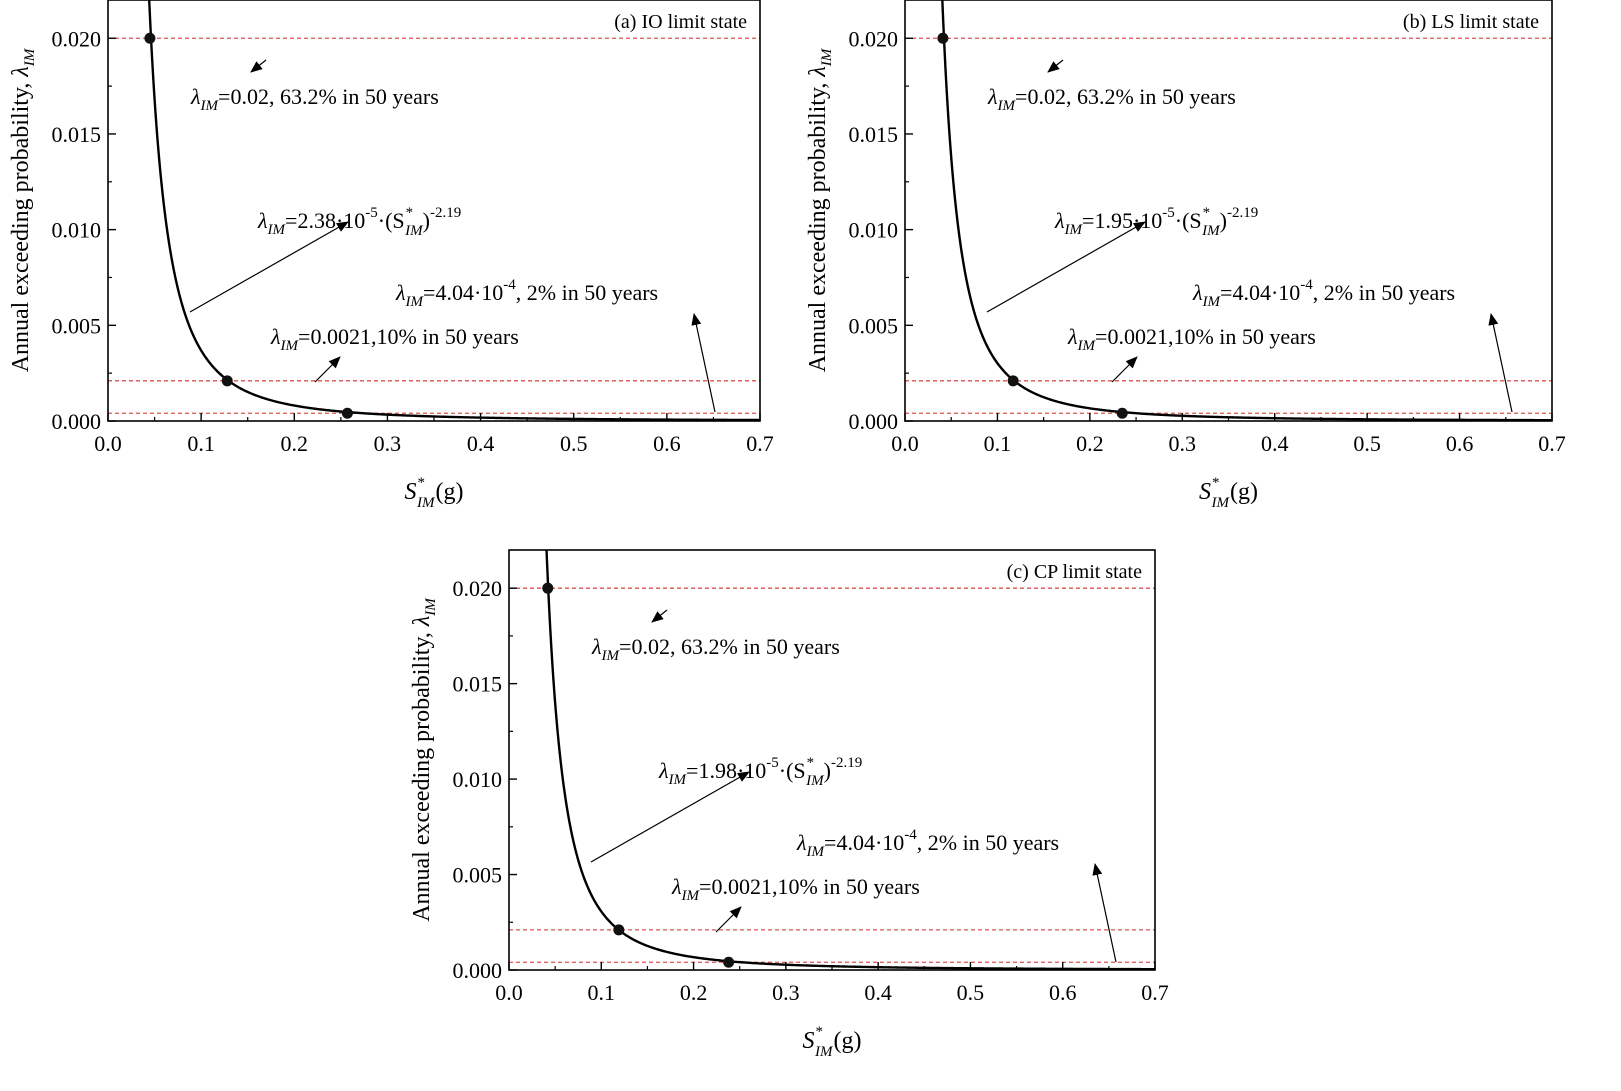 The width and height of the screenshot is (1621, 1091). I want to click on annotation-equation: λIM=1.98·10-5·(S* IM)-2.19, so click(760, 772).